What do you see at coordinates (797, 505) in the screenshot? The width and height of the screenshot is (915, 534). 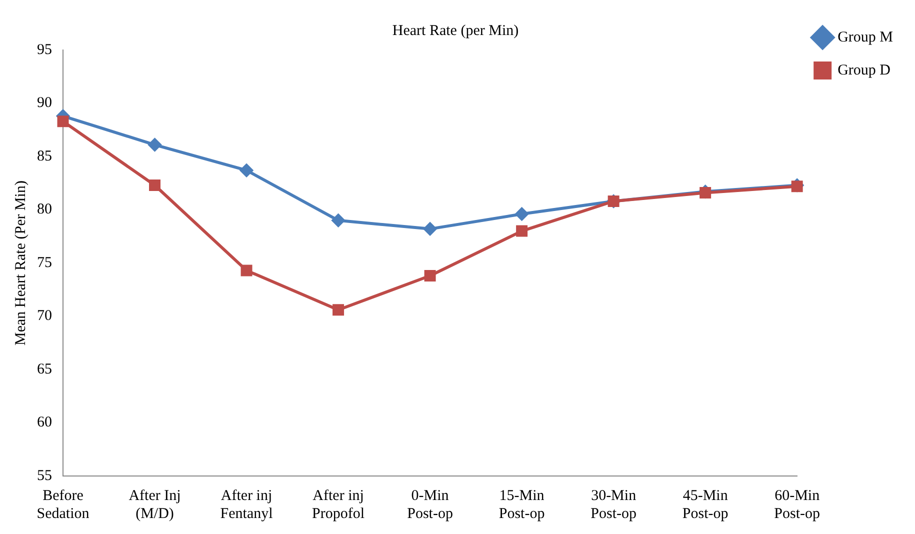 I see `x-tick-label: 60-Min Post-op` at bounding box center [797, 505].